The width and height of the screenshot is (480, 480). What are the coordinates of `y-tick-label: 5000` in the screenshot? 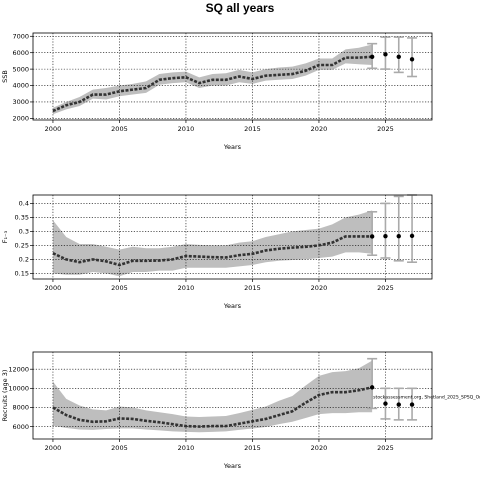 It's located at (20, 69).